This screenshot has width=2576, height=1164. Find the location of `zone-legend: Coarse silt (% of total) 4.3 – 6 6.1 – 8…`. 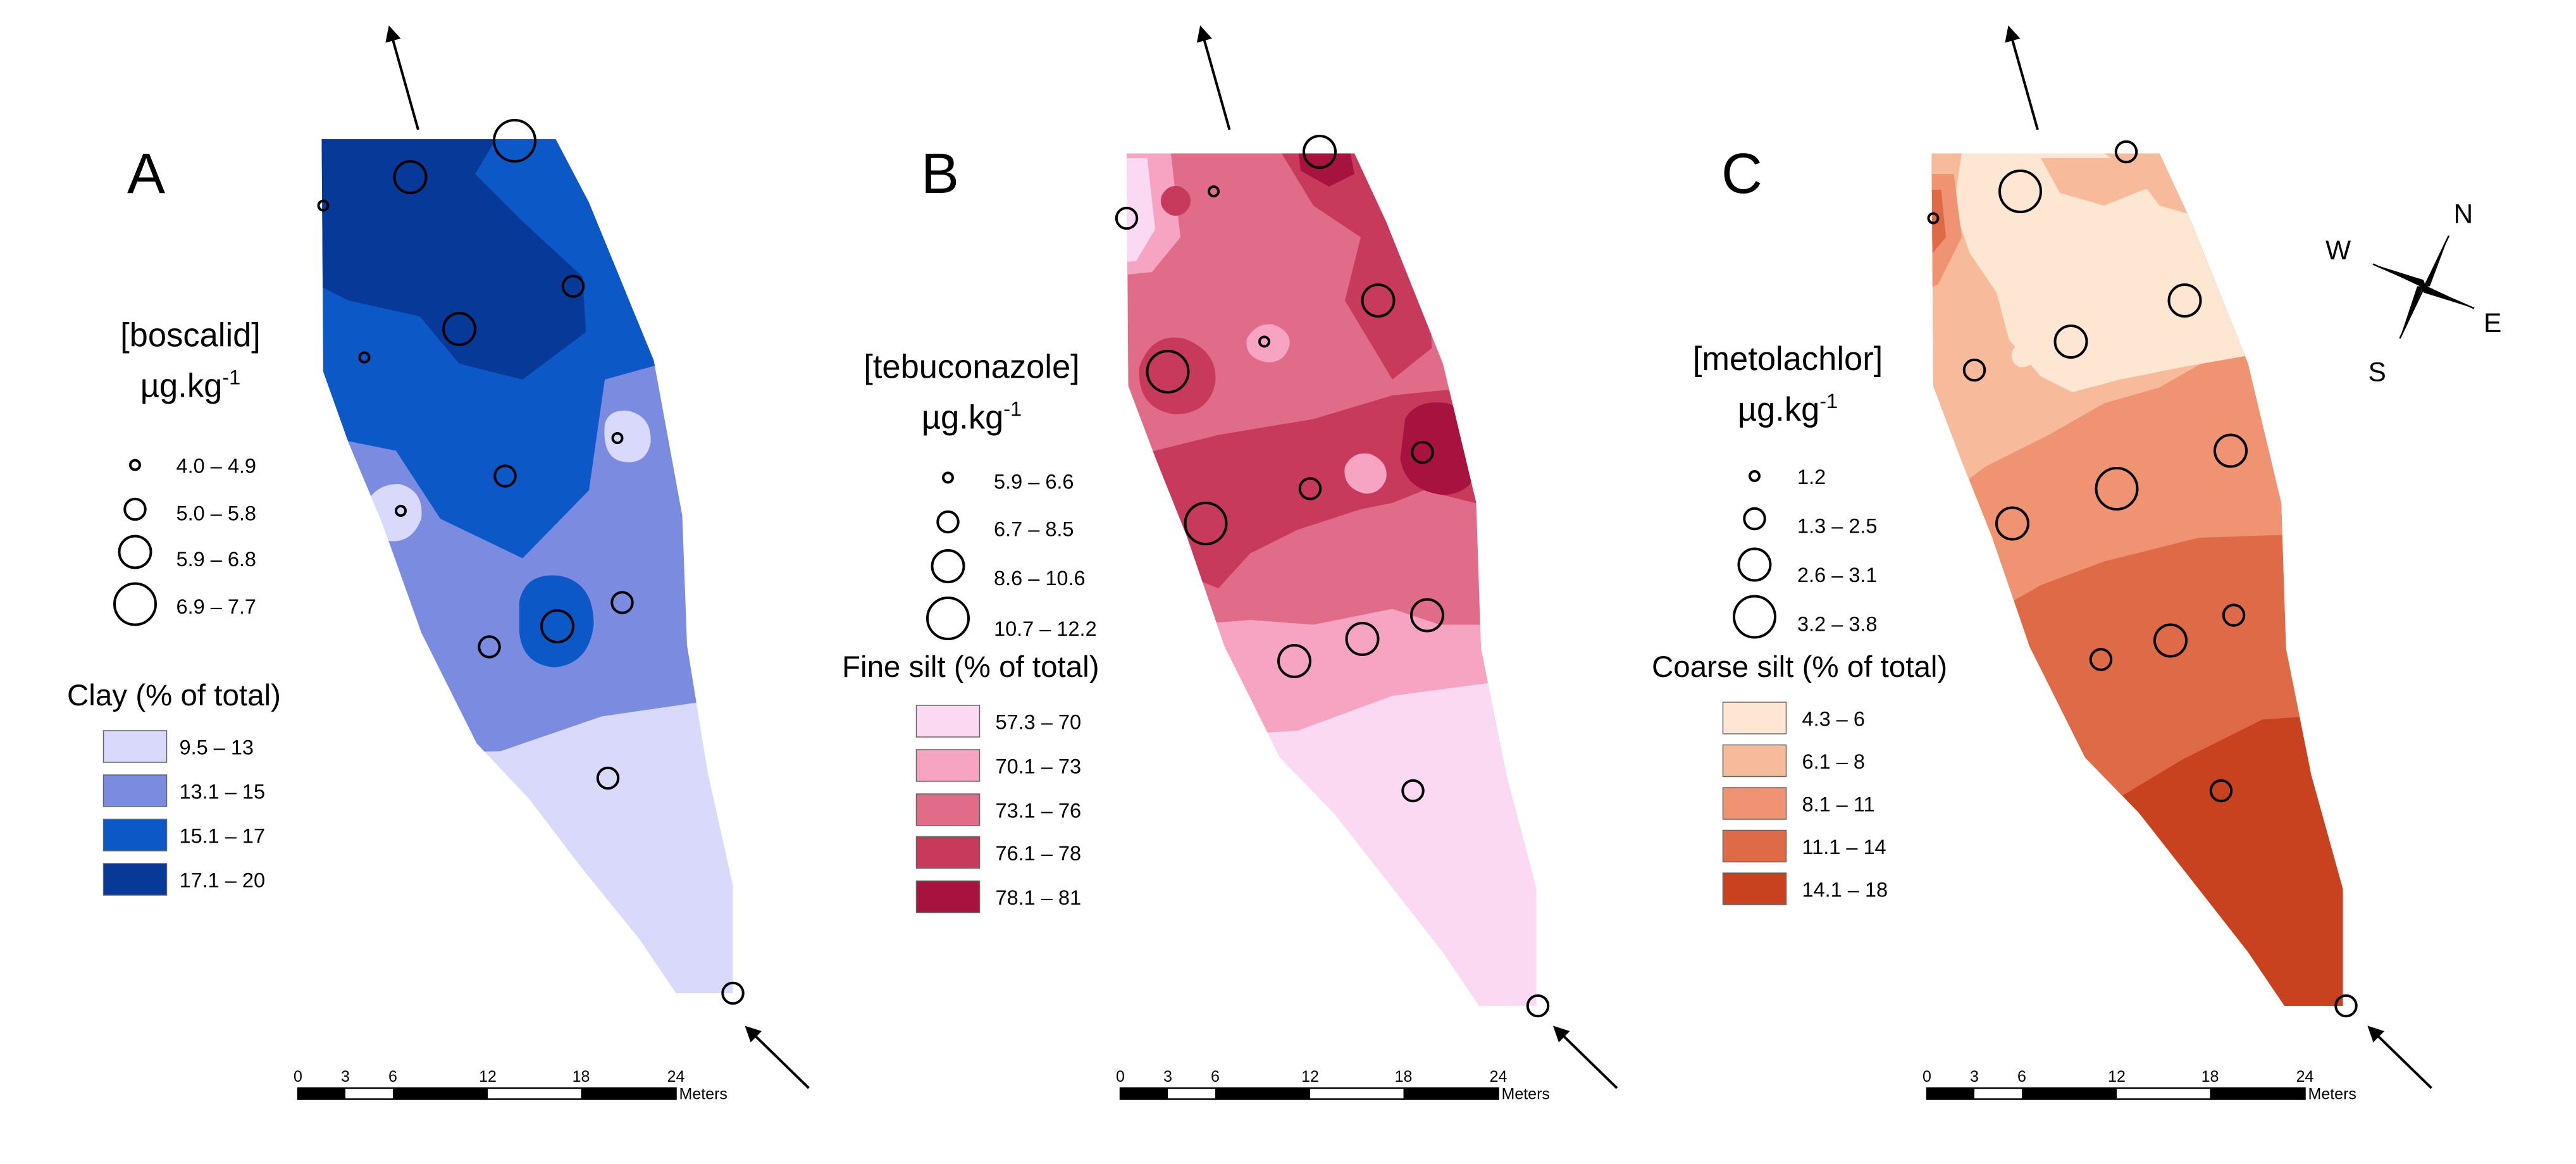

zone-legend: Coarse silt (% of total) 4.3 – 6 6.1 – 8… is located at coordinates (1799, 777).